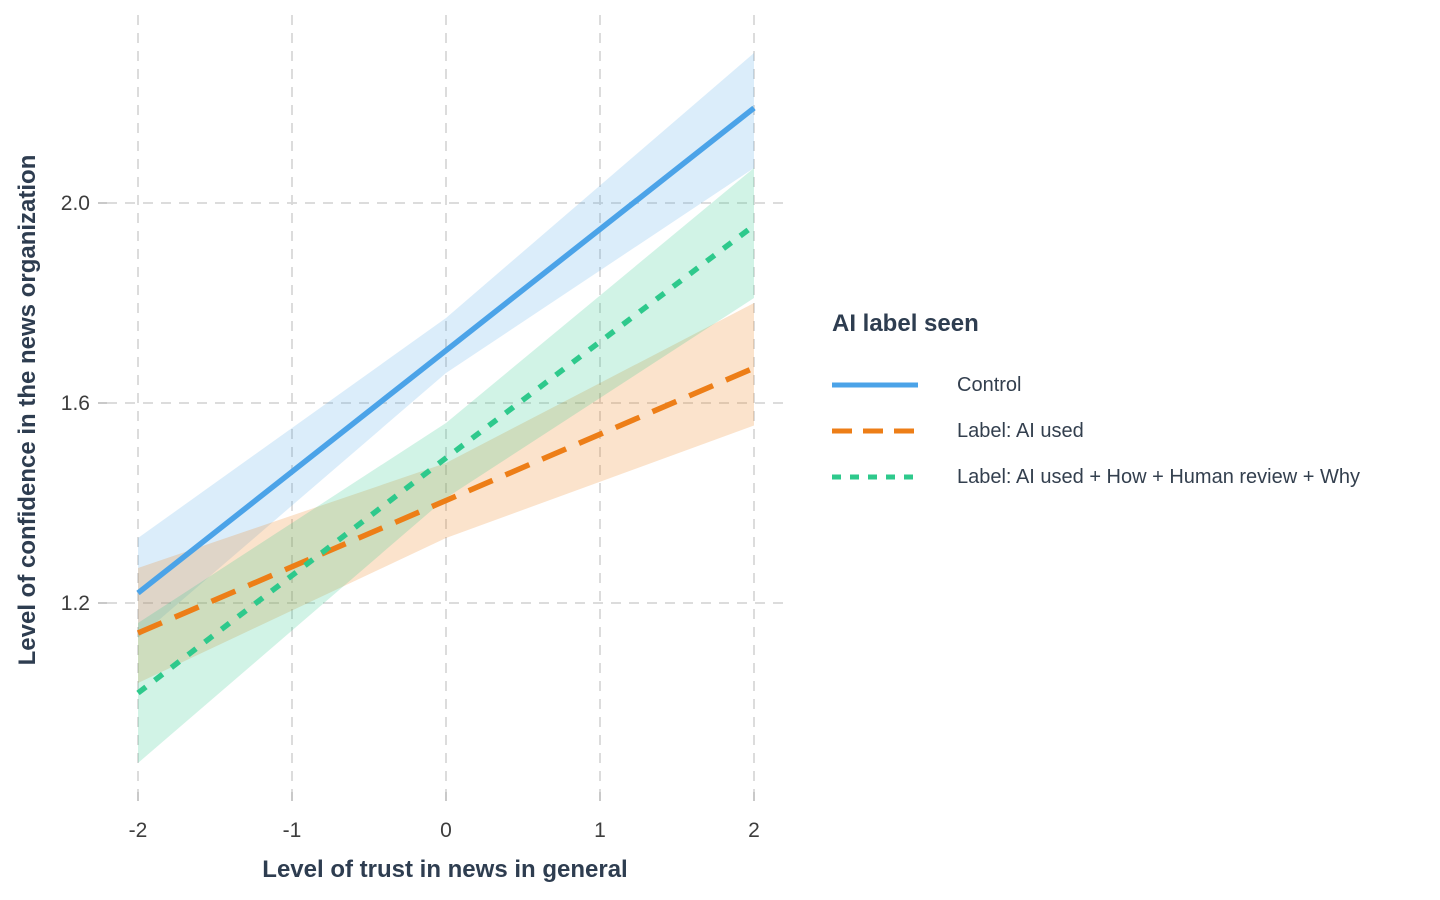  What do you see at coordinates (75, 403) in the screenshot?
I see `y-tick-label: 1.6` at bounding box center [75, 403].